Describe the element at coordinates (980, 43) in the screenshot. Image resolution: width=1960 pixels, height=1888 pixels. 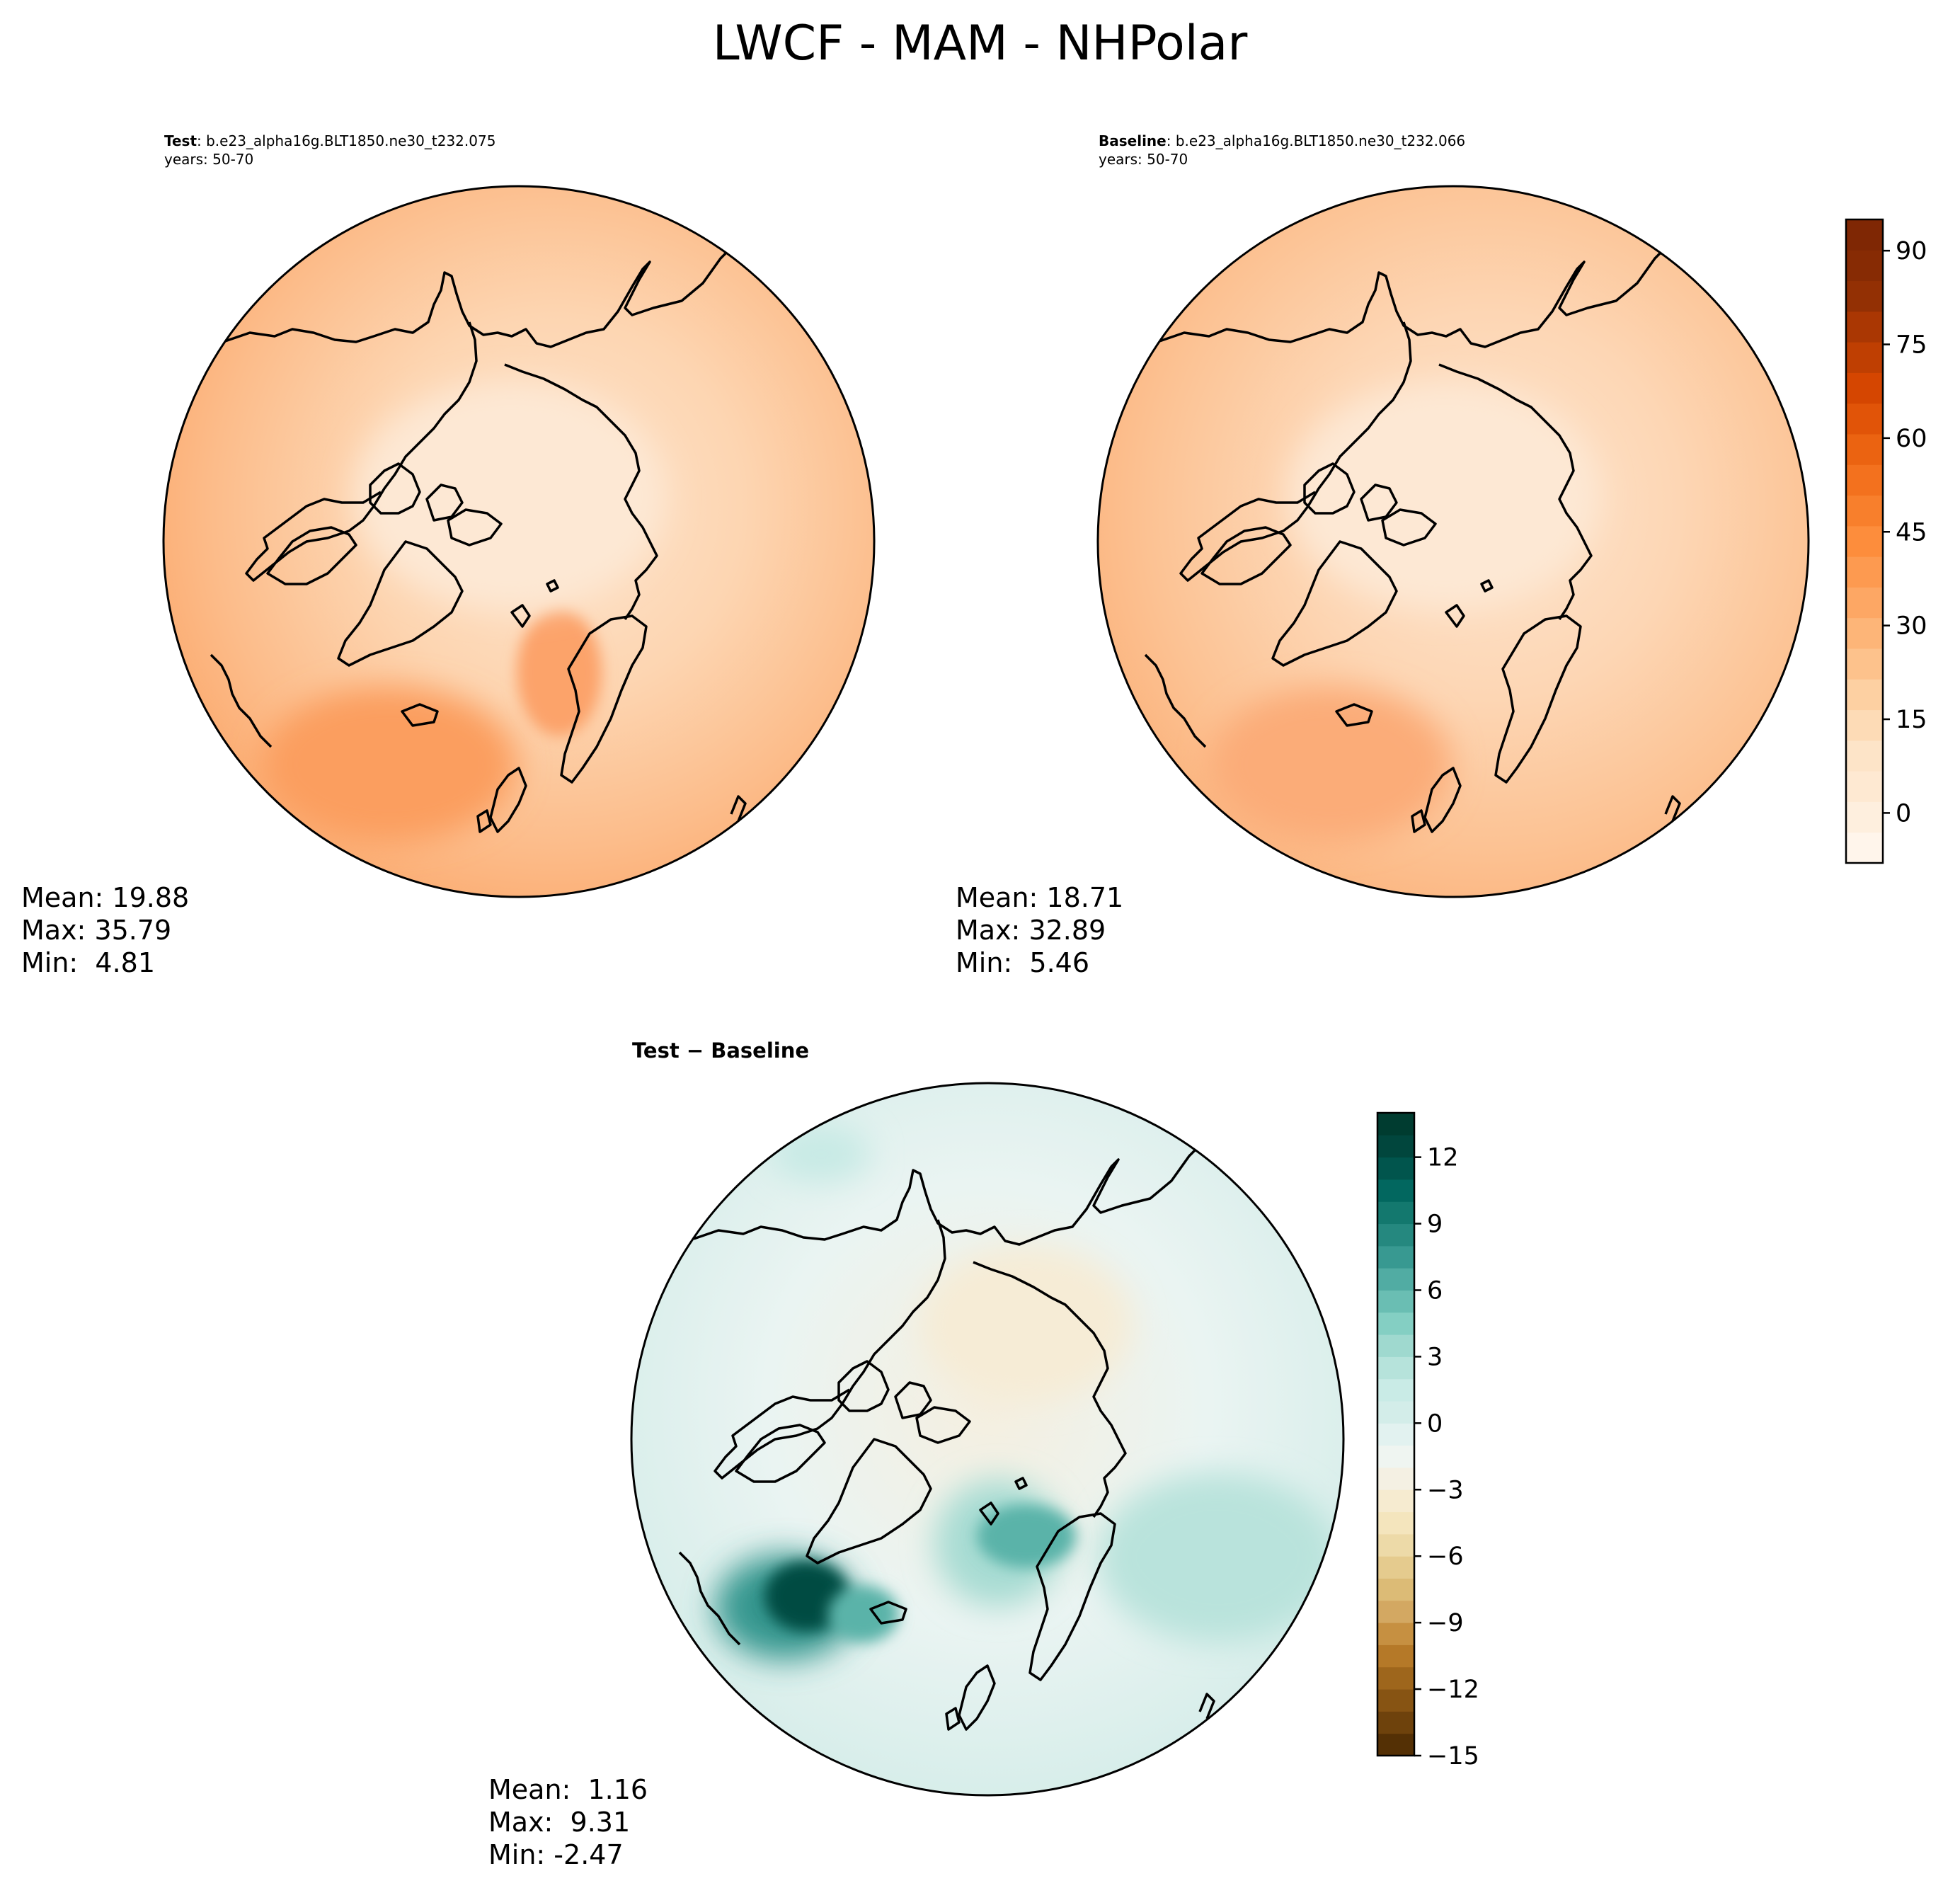
I see `figure-title: LWCF - MAM - NHPolar` at that location.